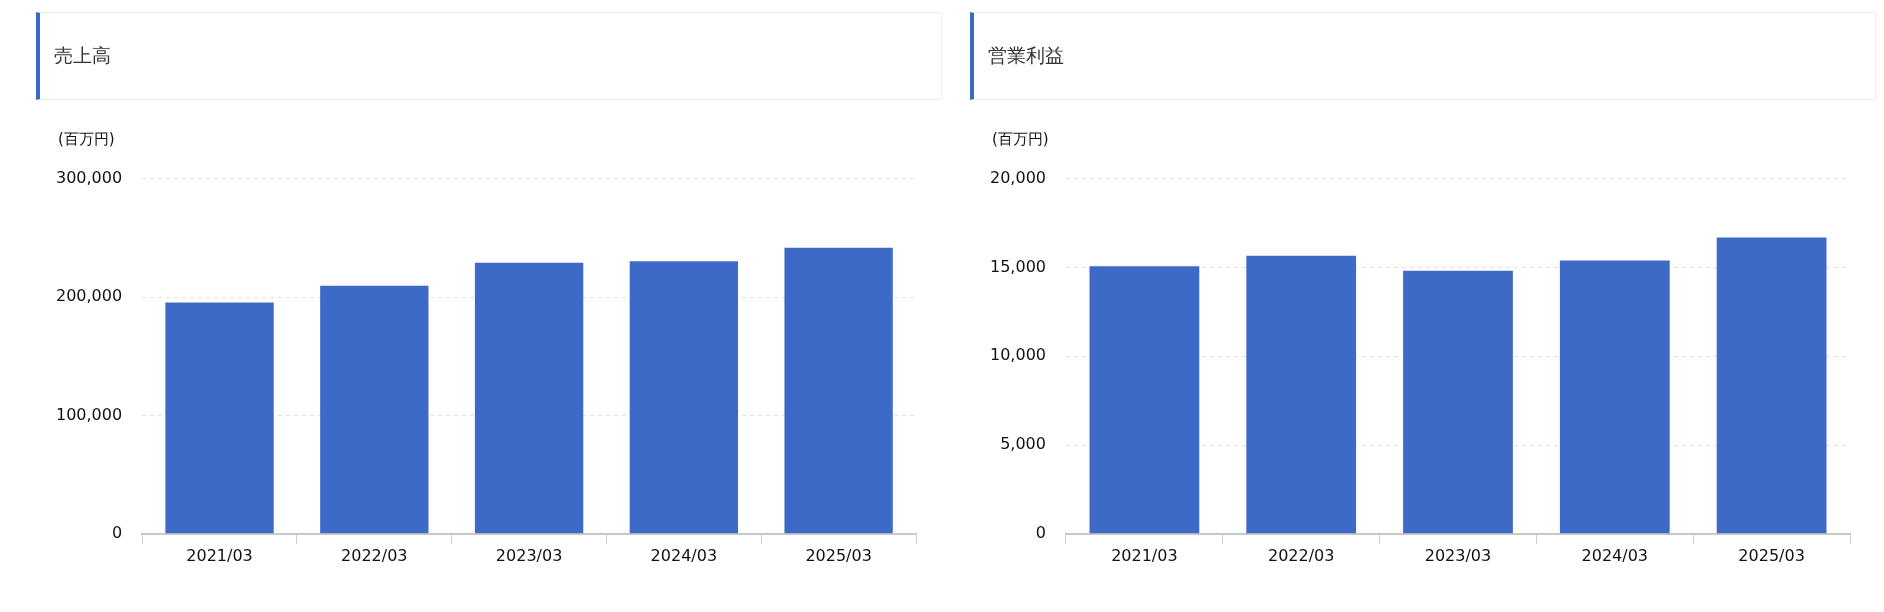 Image resolution: width=1884 pixels, height=612 pixels. I want to click on y-tick-label: 20,000, so click(1018, 177).